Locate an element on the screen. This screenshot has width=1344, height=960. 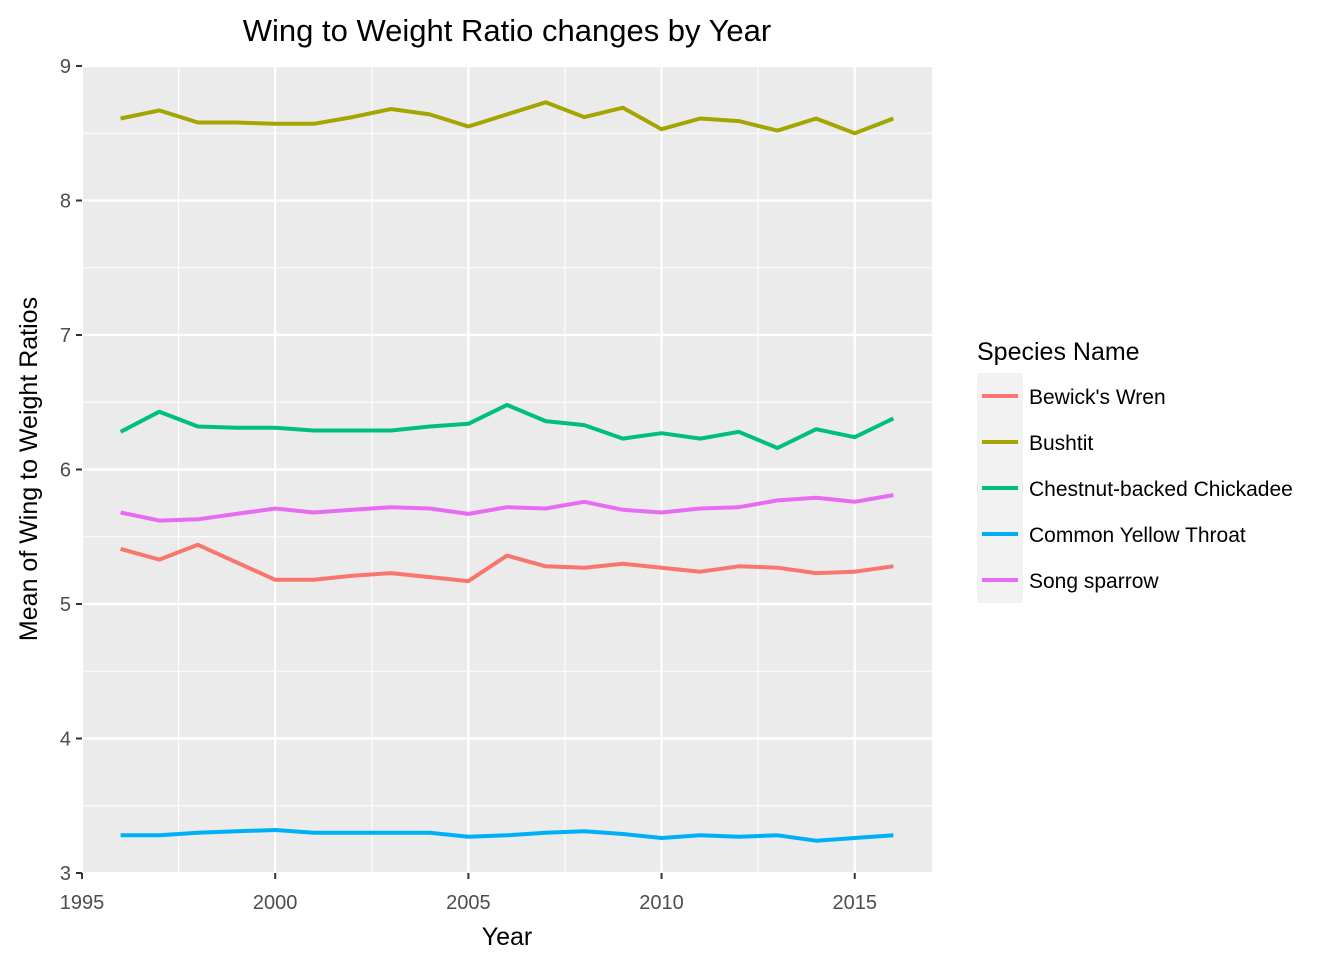
series-line-chestnut-backed-chickadee is located at coordinates (507, 426).